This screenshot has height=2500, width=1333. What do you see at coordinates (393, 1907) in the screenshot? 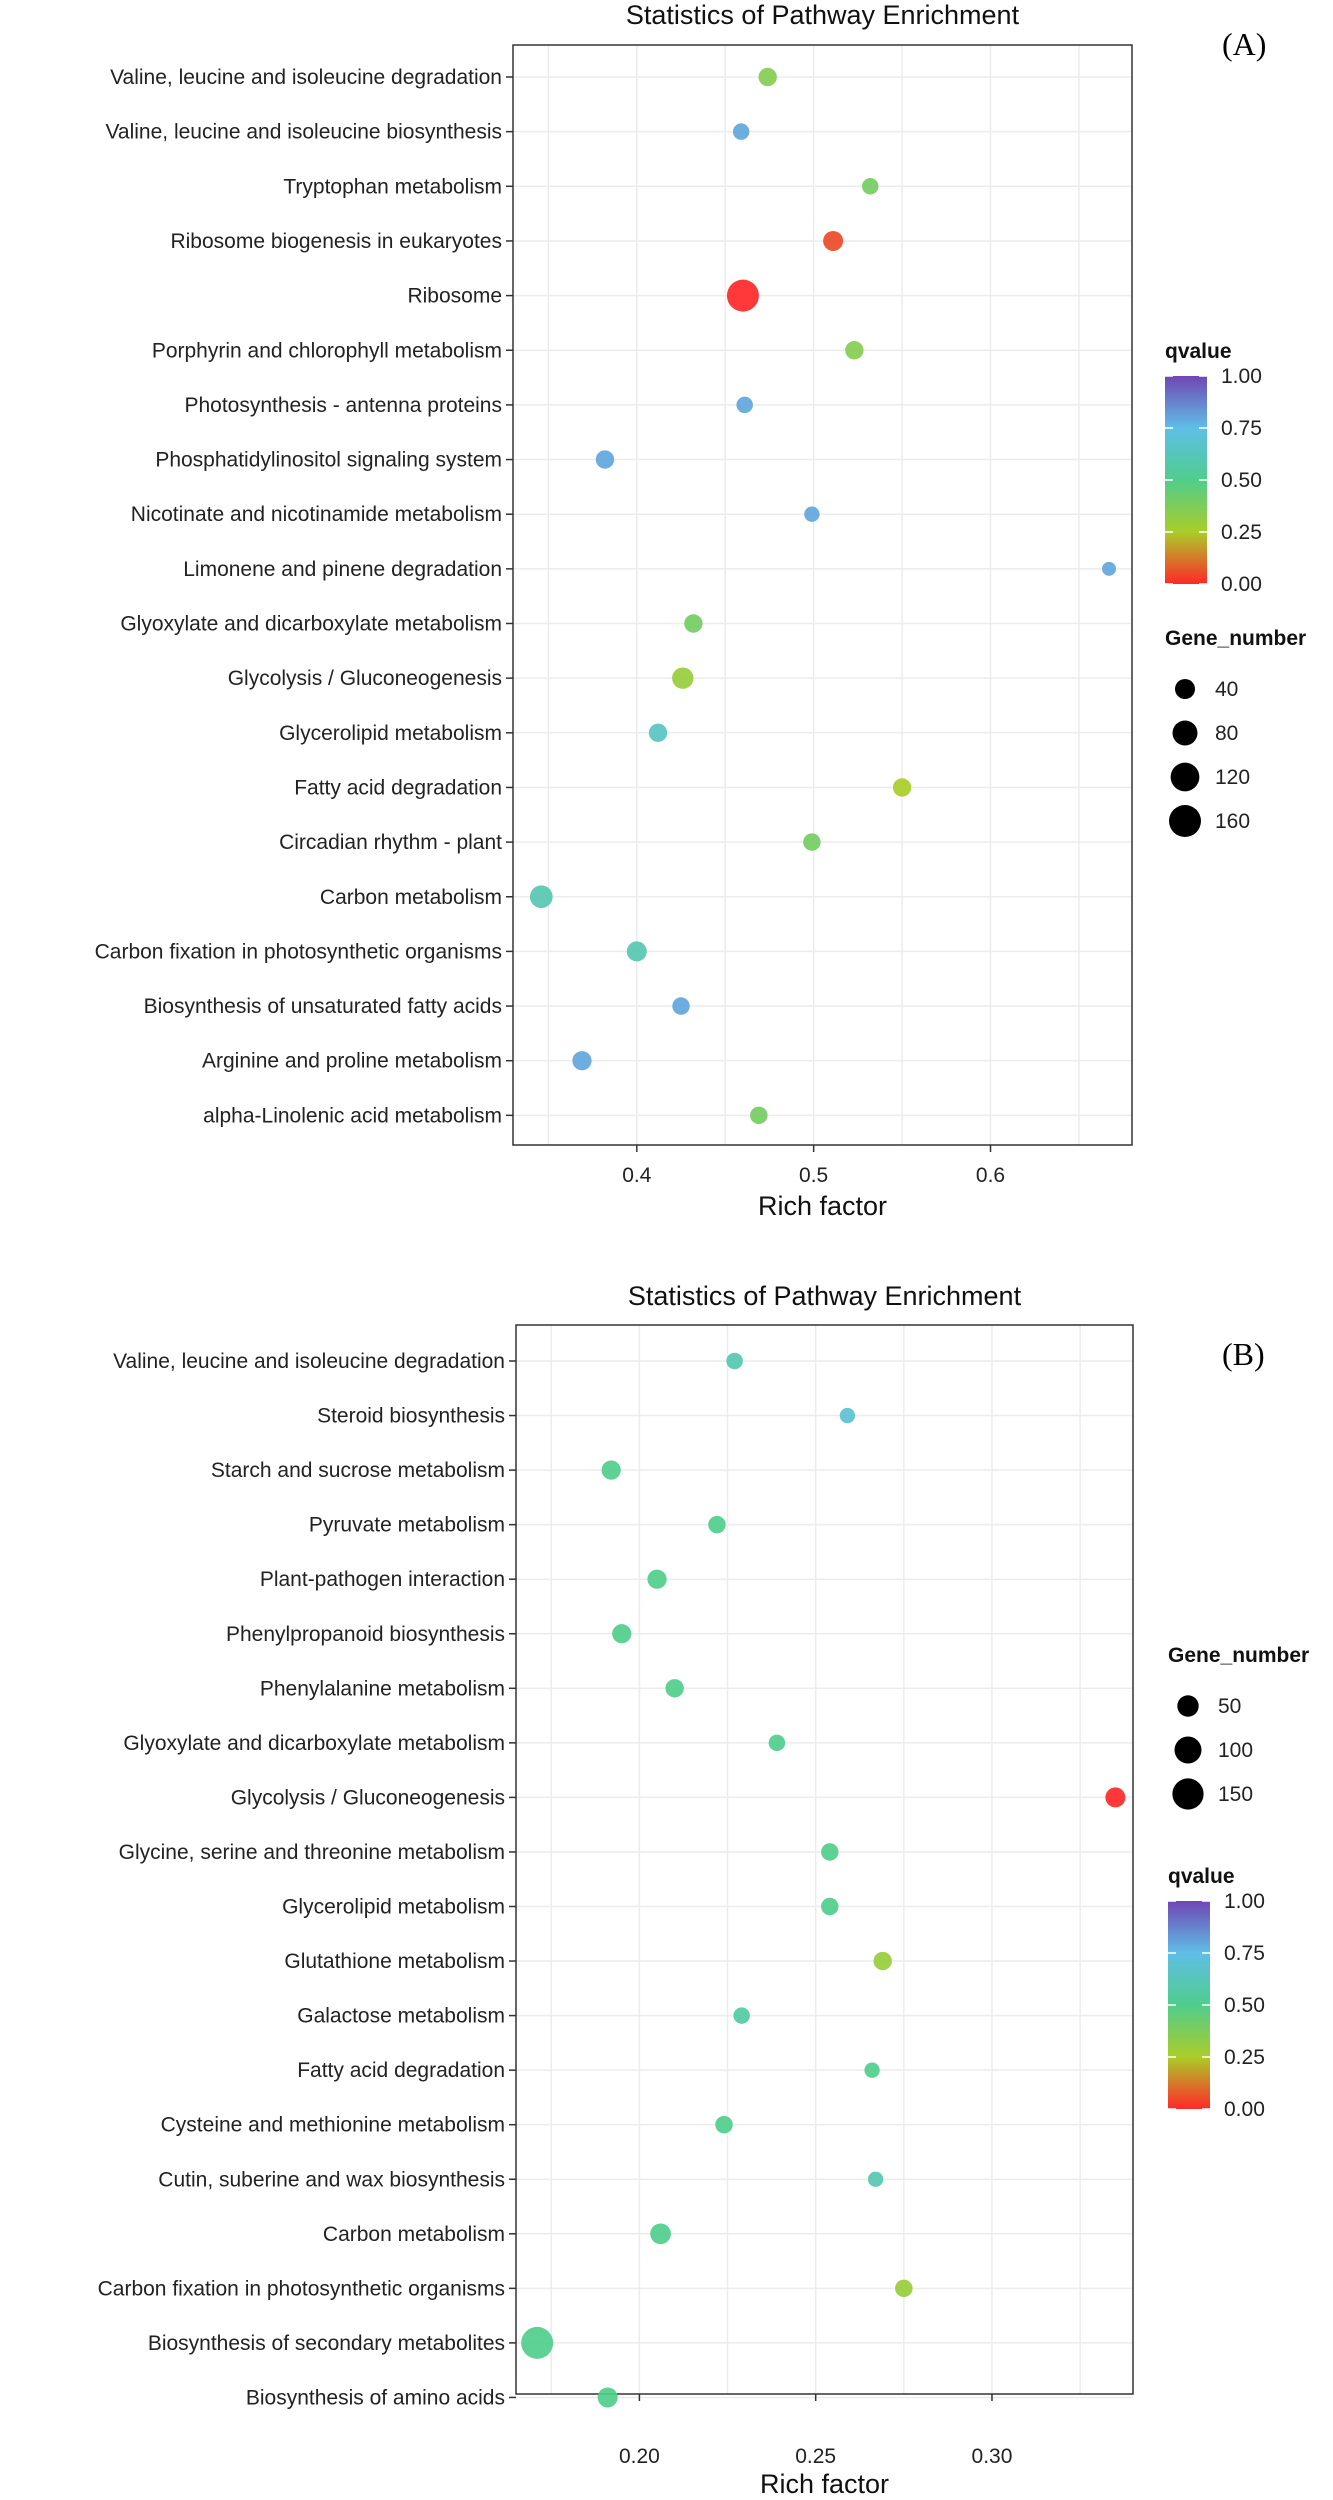
I see `y-tick-label-b: Glycerolipid metabolism` at bounding box center [393, 1907].